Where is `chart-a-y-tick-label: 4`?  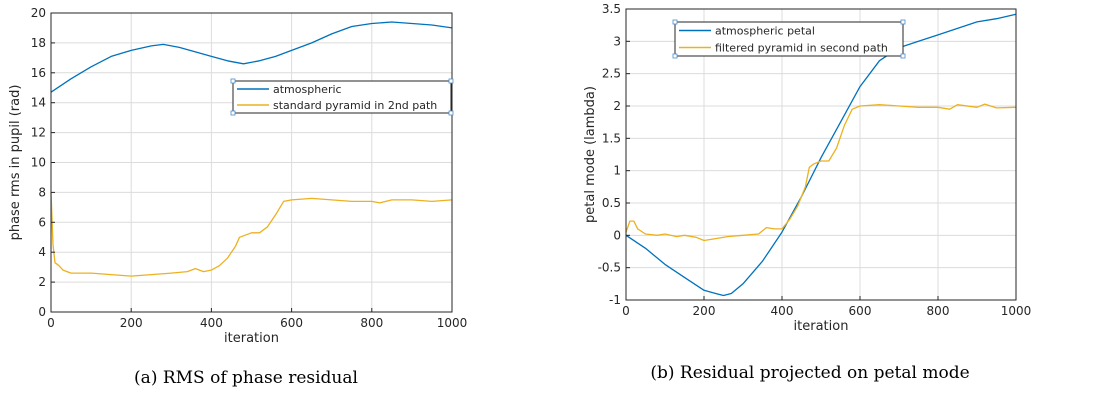
chart-a-y-tick-label: 4 is located at coordinates (42, 252).